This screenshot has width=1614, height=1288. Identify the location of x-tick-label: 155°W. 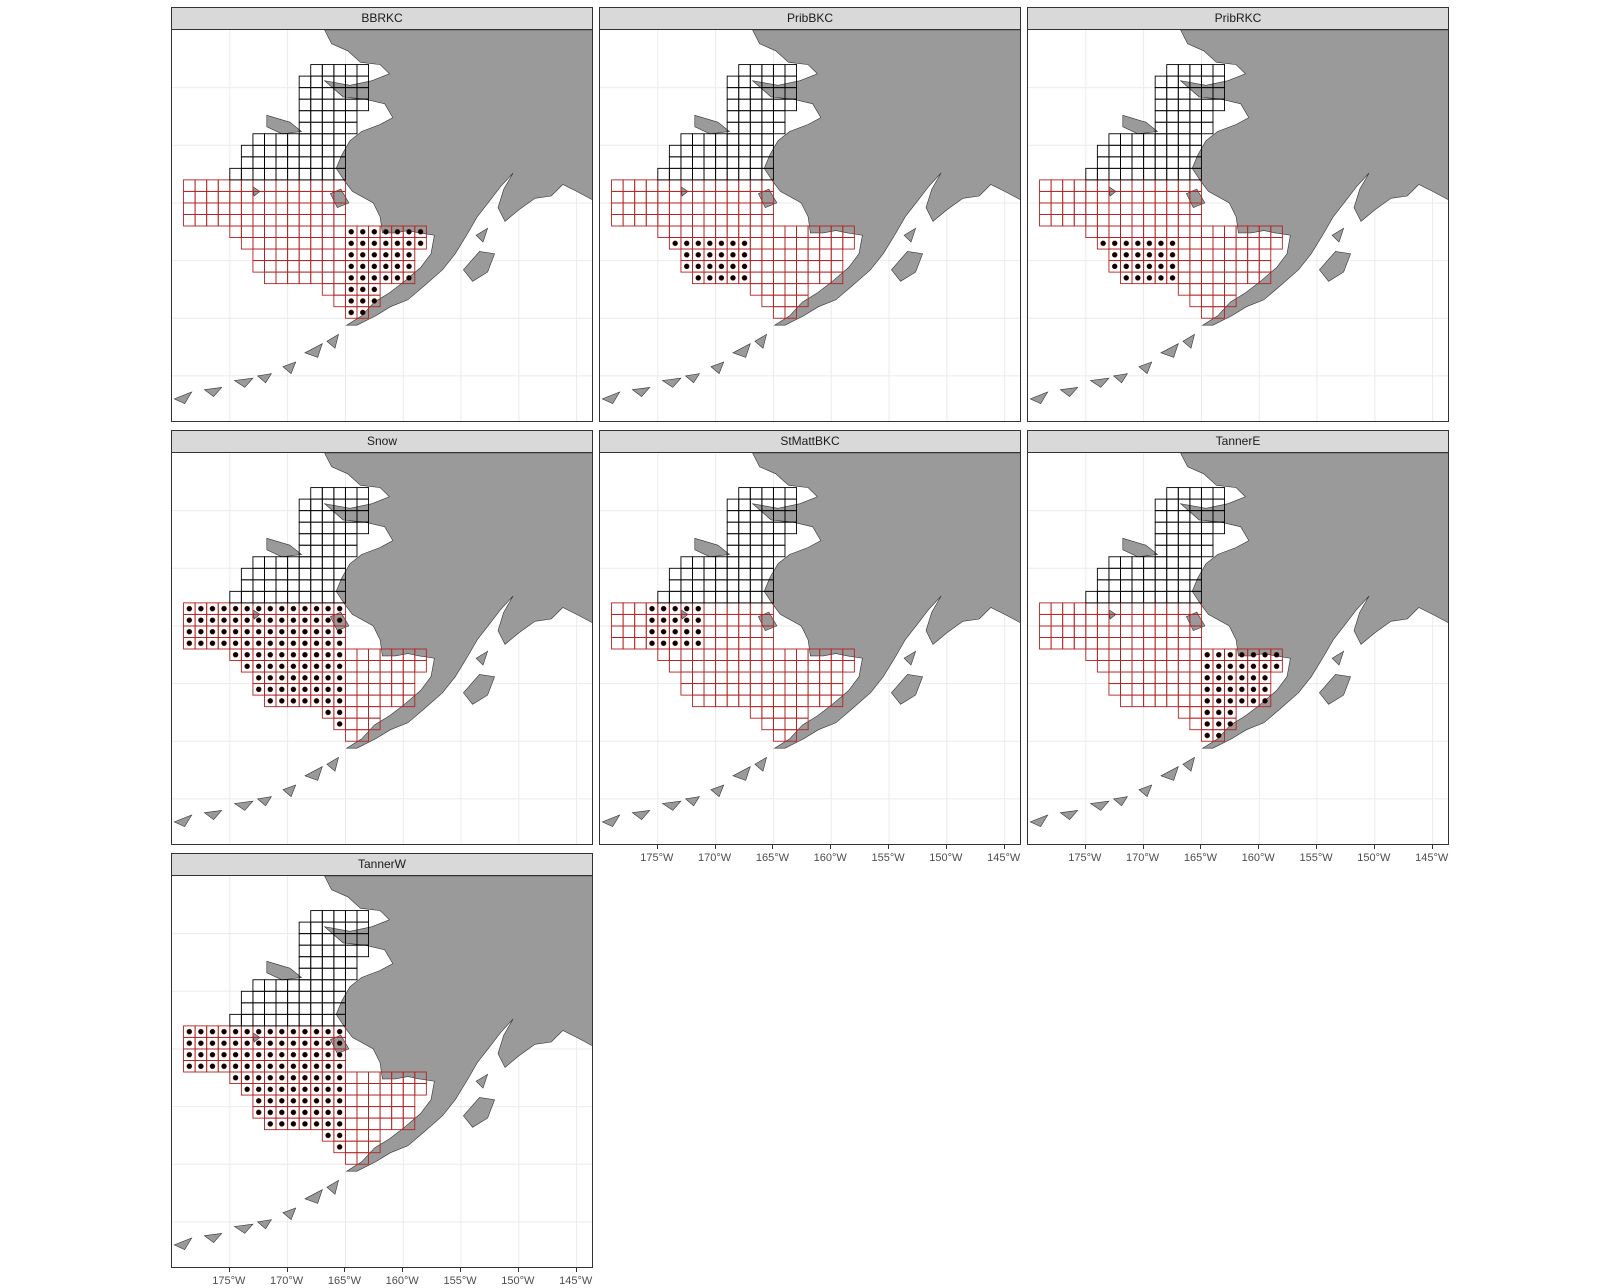
(888, 858).